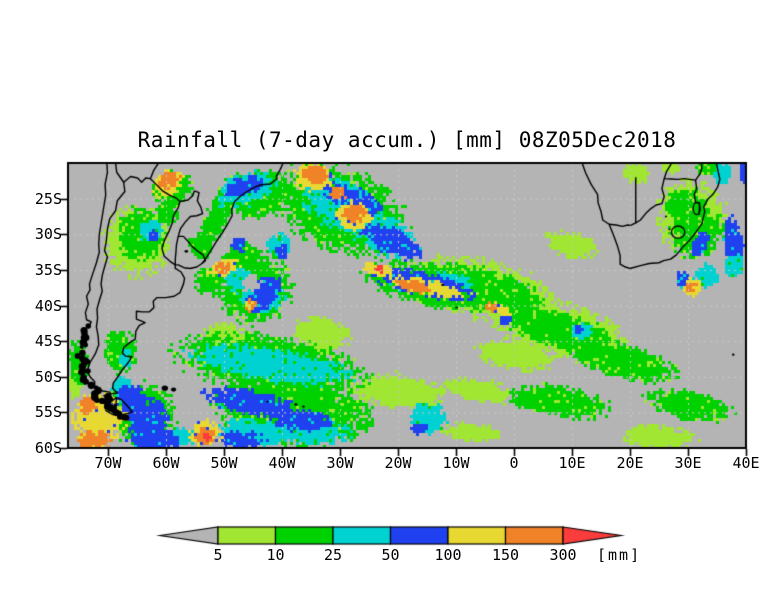 This screenshot has height=612, width=784. Describe the element at coordinates (333, 555) in the screenshot. I see `colorbar-boundary-label: 25` at that location.